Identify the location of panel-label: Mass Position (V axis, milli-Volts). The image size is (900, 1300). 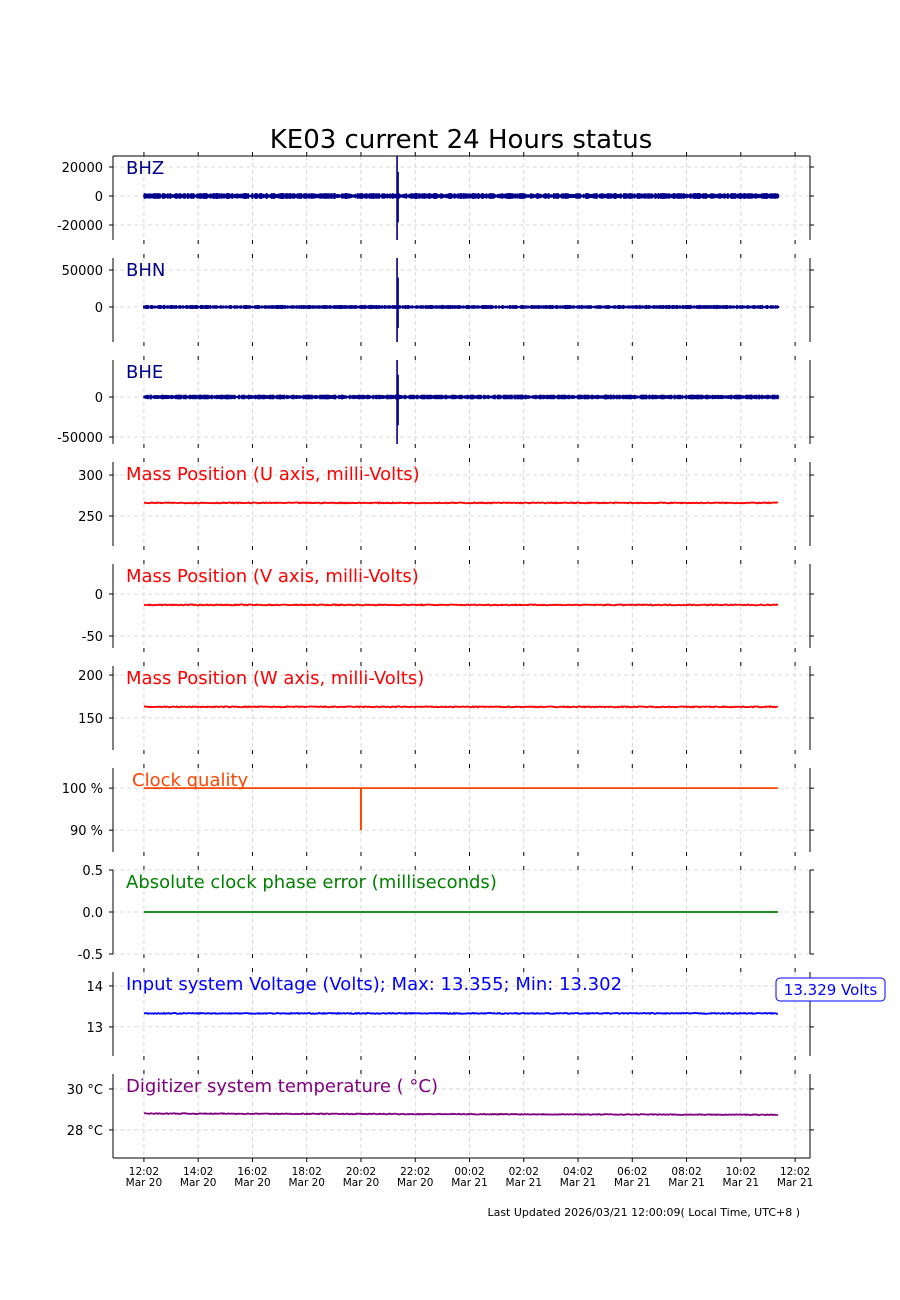
(272, 576).